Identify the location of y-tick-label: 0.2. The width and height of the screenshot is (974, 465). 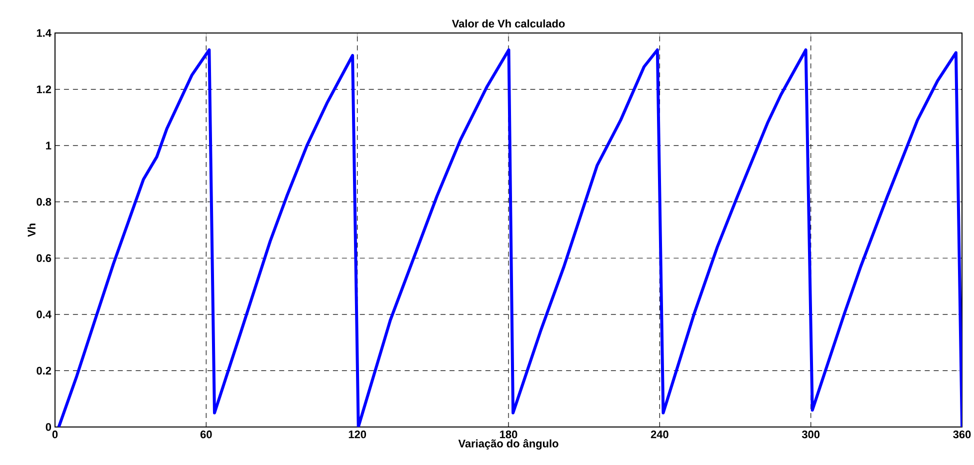
(44, 370).